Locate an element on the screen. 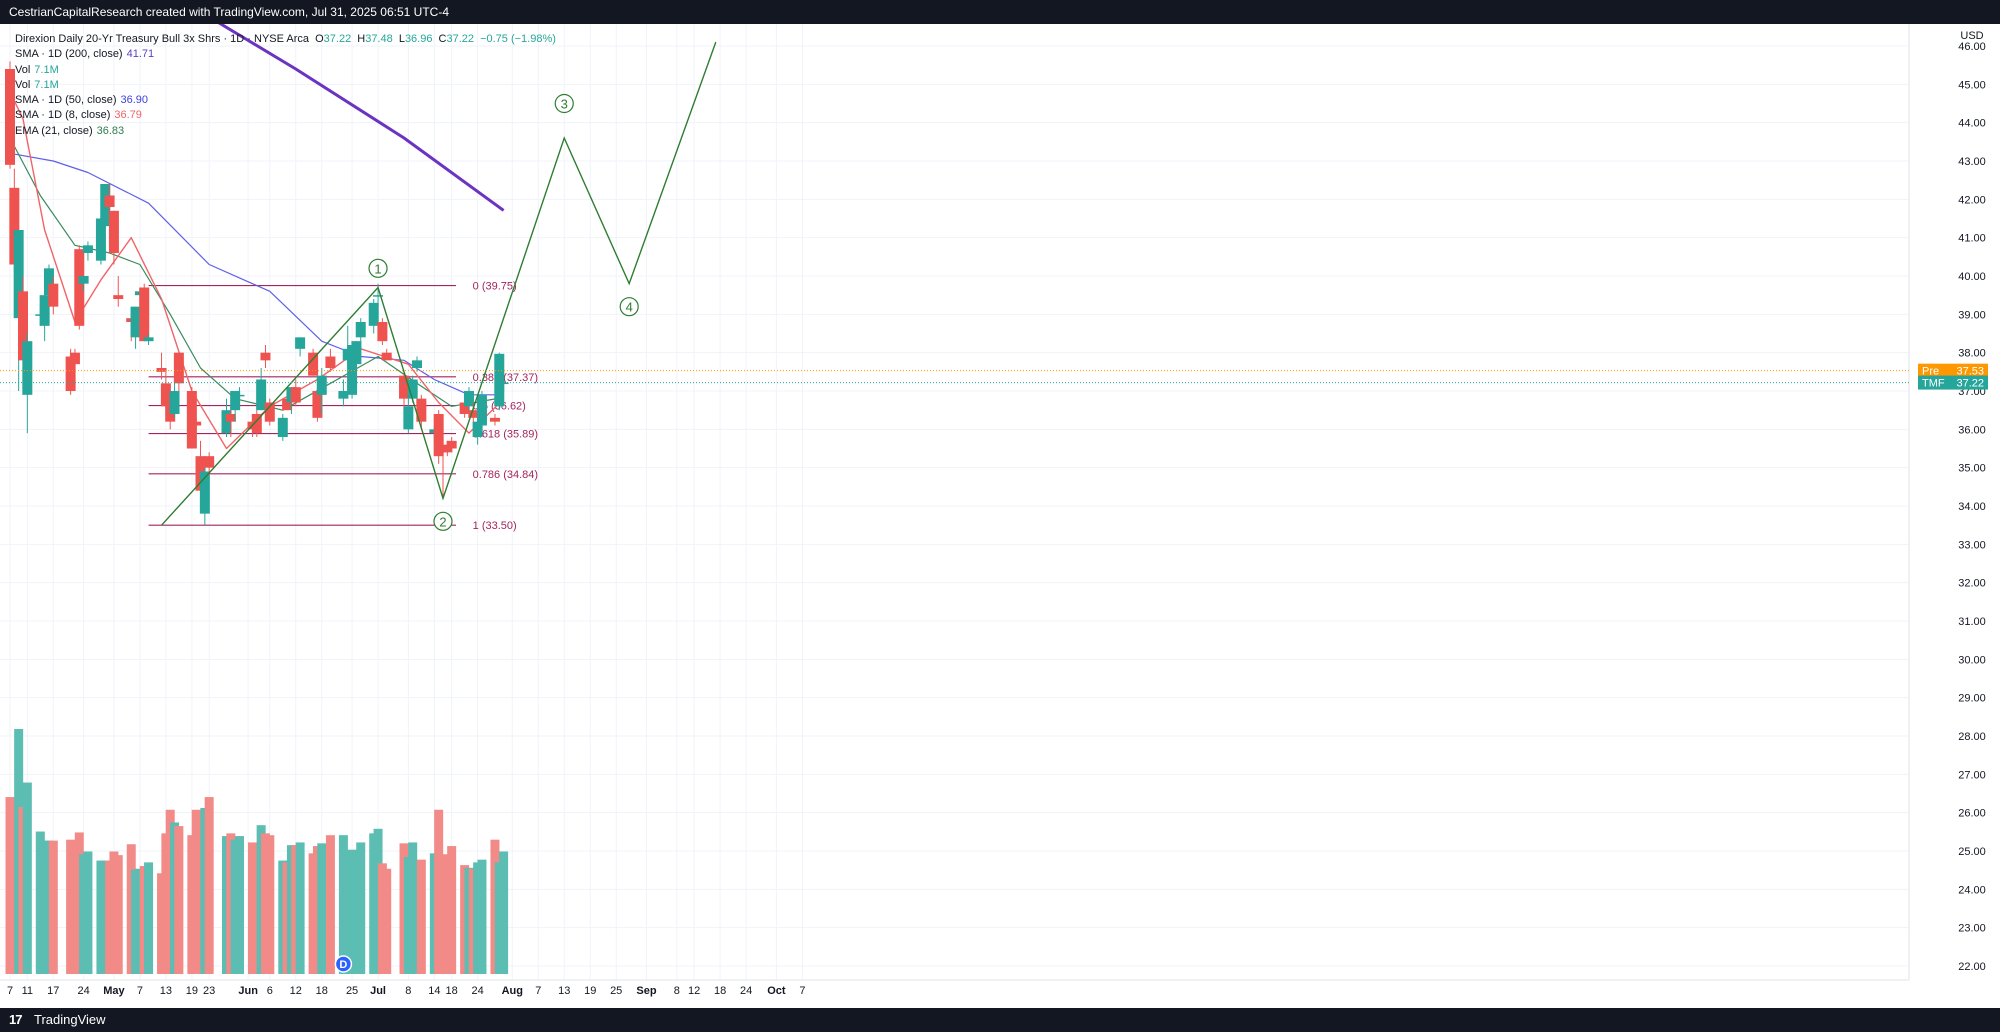  time-tick-label: May is located at coordinates (114, 991).